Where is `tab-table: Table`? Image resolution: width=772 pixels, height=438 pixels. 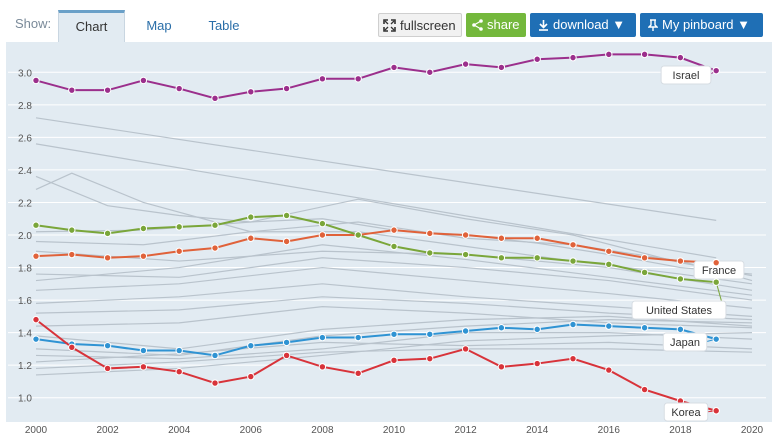
tab-table: Table is located at coordinates (224, 25).